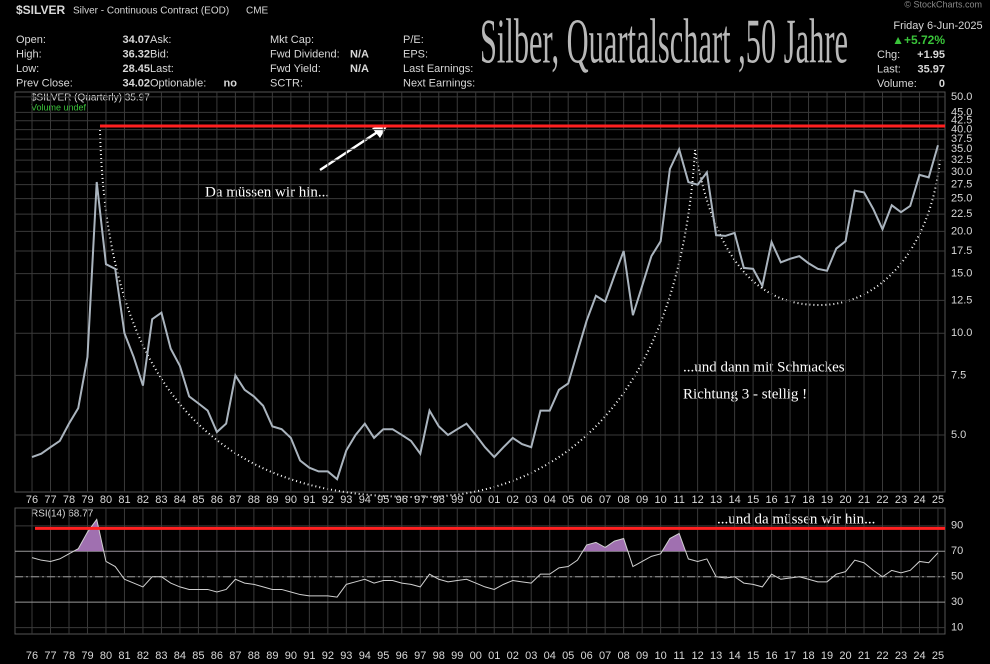  What do you see at coordinates (162, 69) in the screenshot?
I see `header-label: Last:` at bounding box center [162, 69].